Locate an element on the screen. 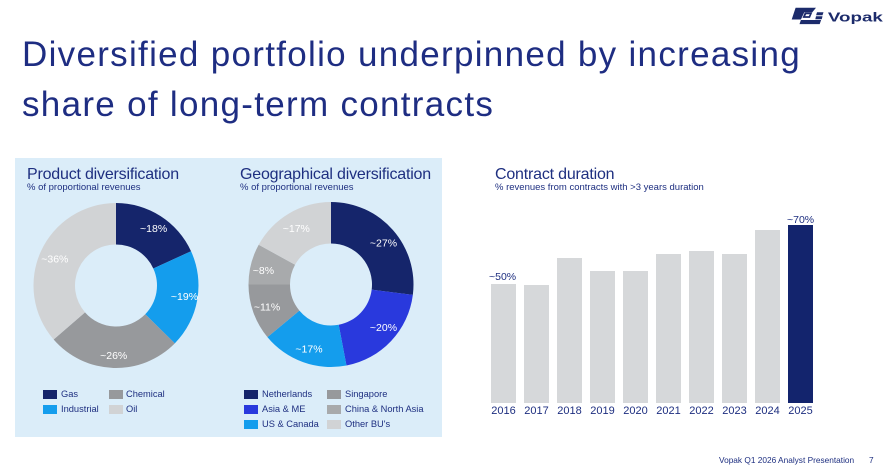  svg-text: ~8% is located at coordinates (263, 271).